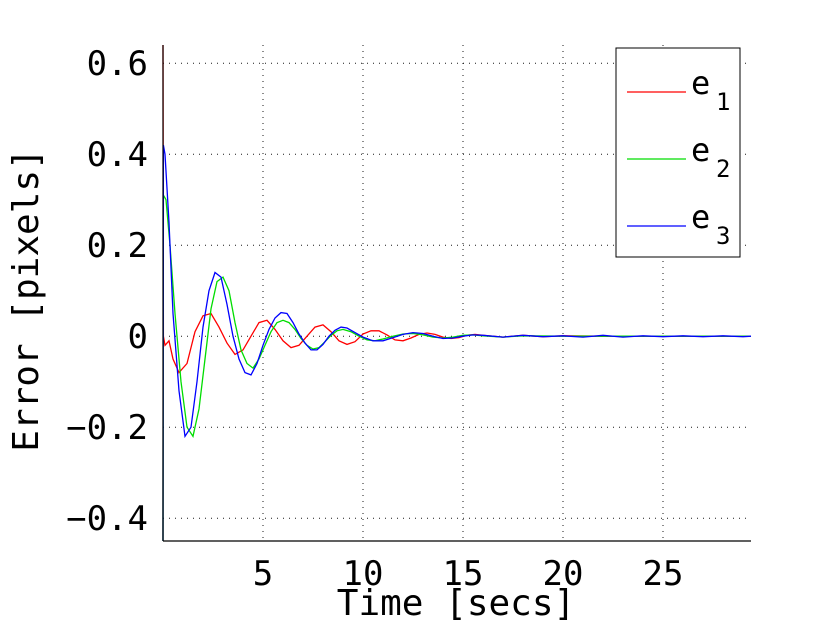 The image size is (830, 625). I want to click on x-tick-label: 20, so click(563, 574).